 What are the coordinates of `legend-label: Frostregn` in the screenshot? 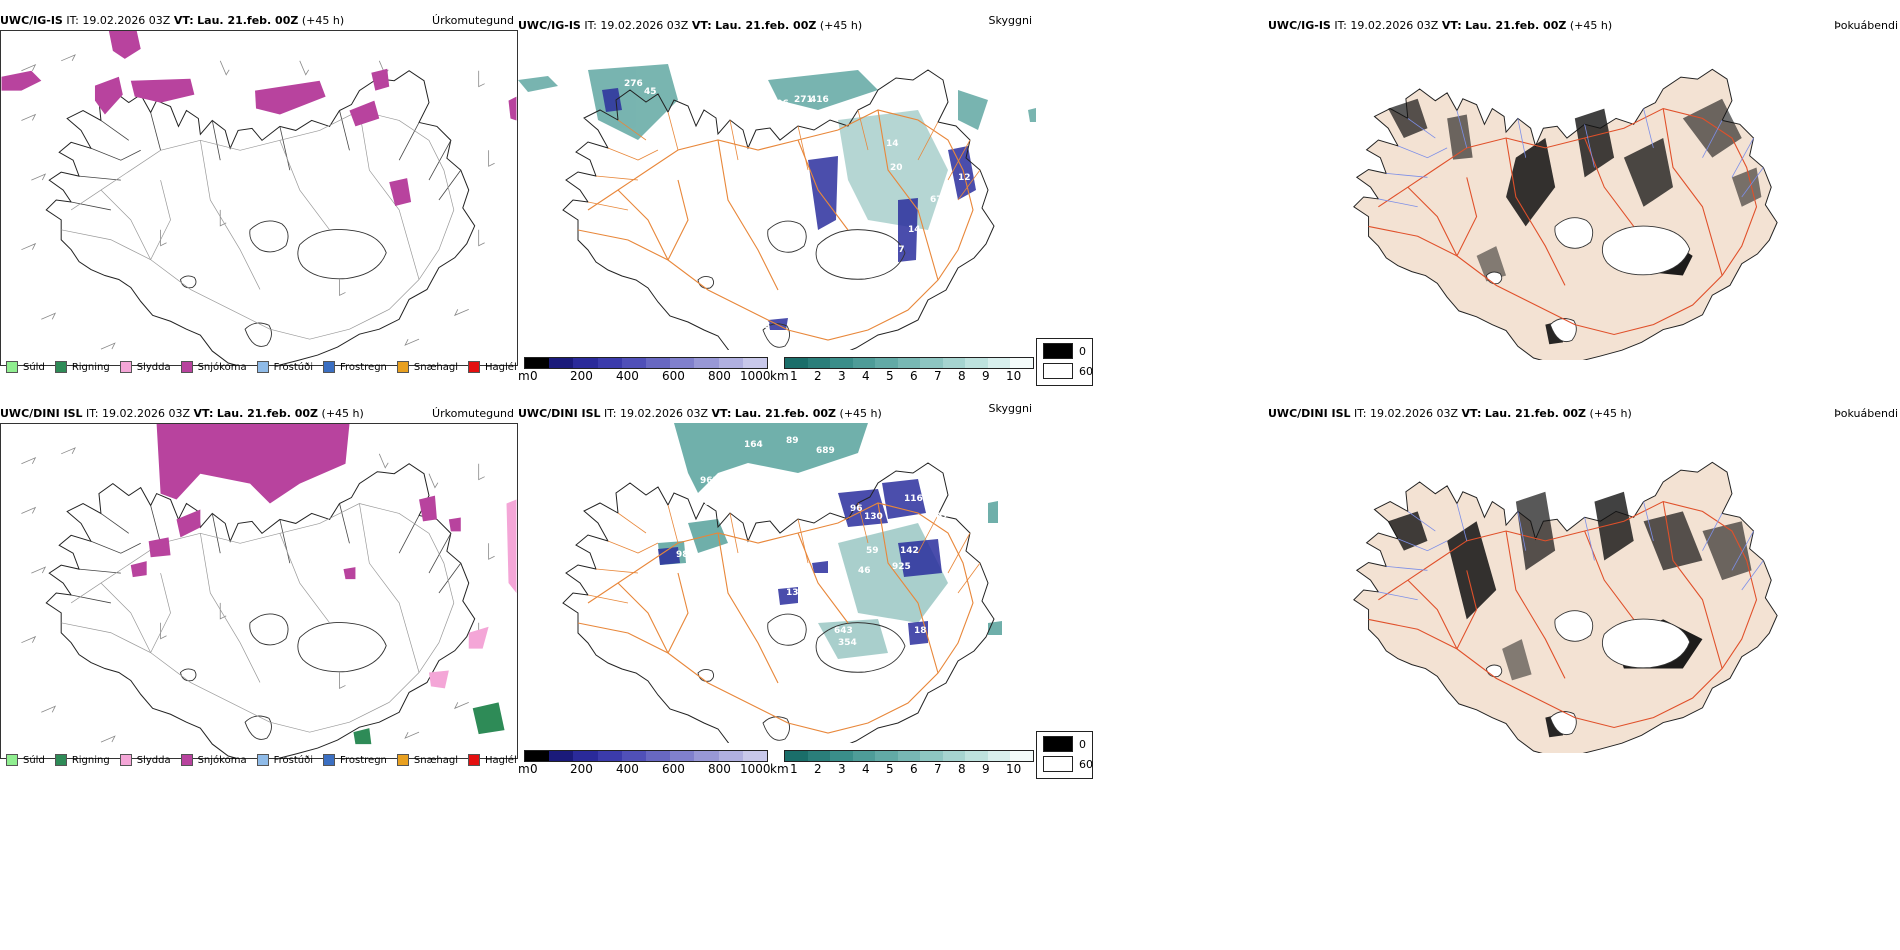 It's located at (363, 367).